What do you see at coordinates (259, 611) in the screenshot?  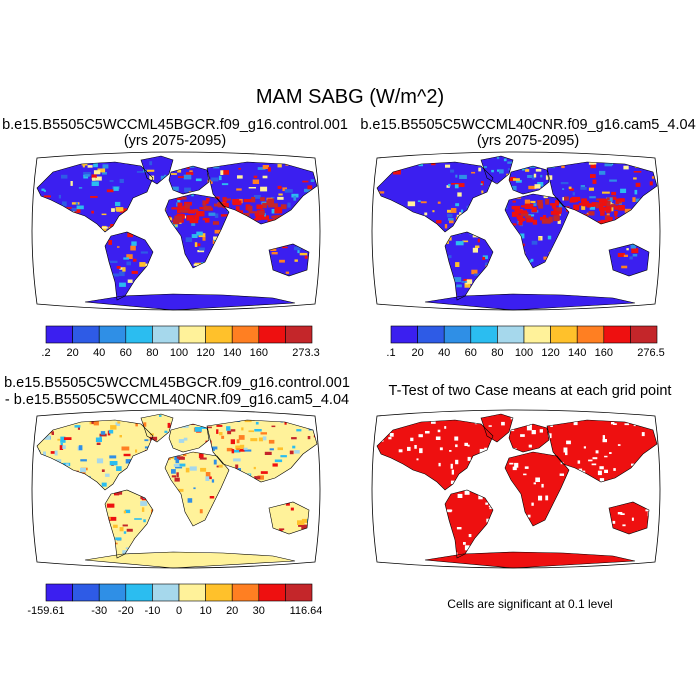 I see `colorbar-tick-label: 30` at bounding box center [259, 611].